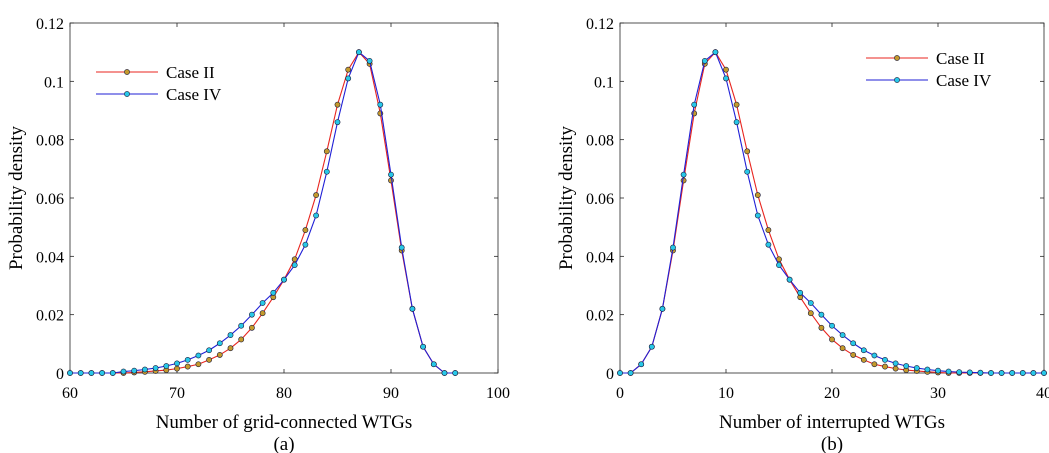 Image resolution: width=1049 pixels, height=453 pixels. What do you see at coordinates (284, 393) in the screenshot?
I see `x-tick-label: 80` at bounding box center [284, 393].